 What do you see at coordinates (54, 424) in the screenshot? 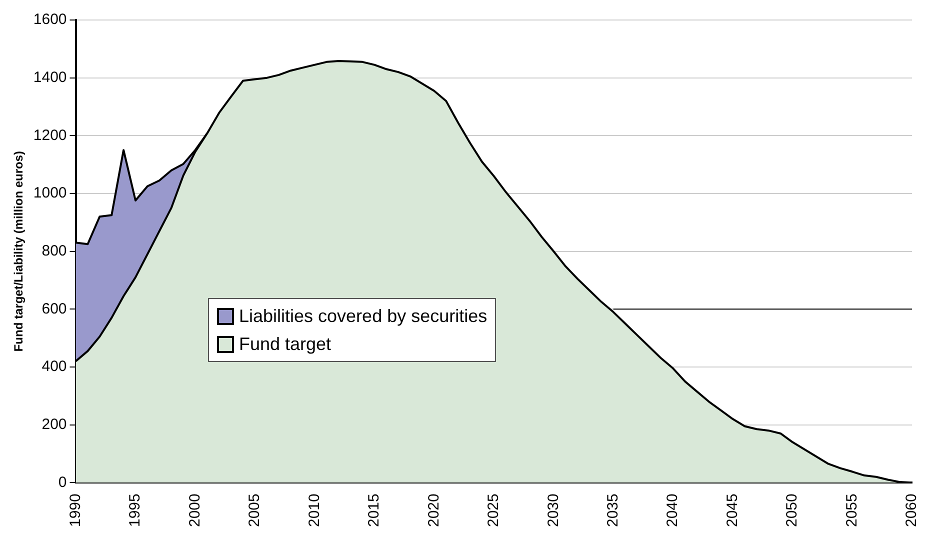
I see `y-tick-label: 200` at bounding box center [54, 424].